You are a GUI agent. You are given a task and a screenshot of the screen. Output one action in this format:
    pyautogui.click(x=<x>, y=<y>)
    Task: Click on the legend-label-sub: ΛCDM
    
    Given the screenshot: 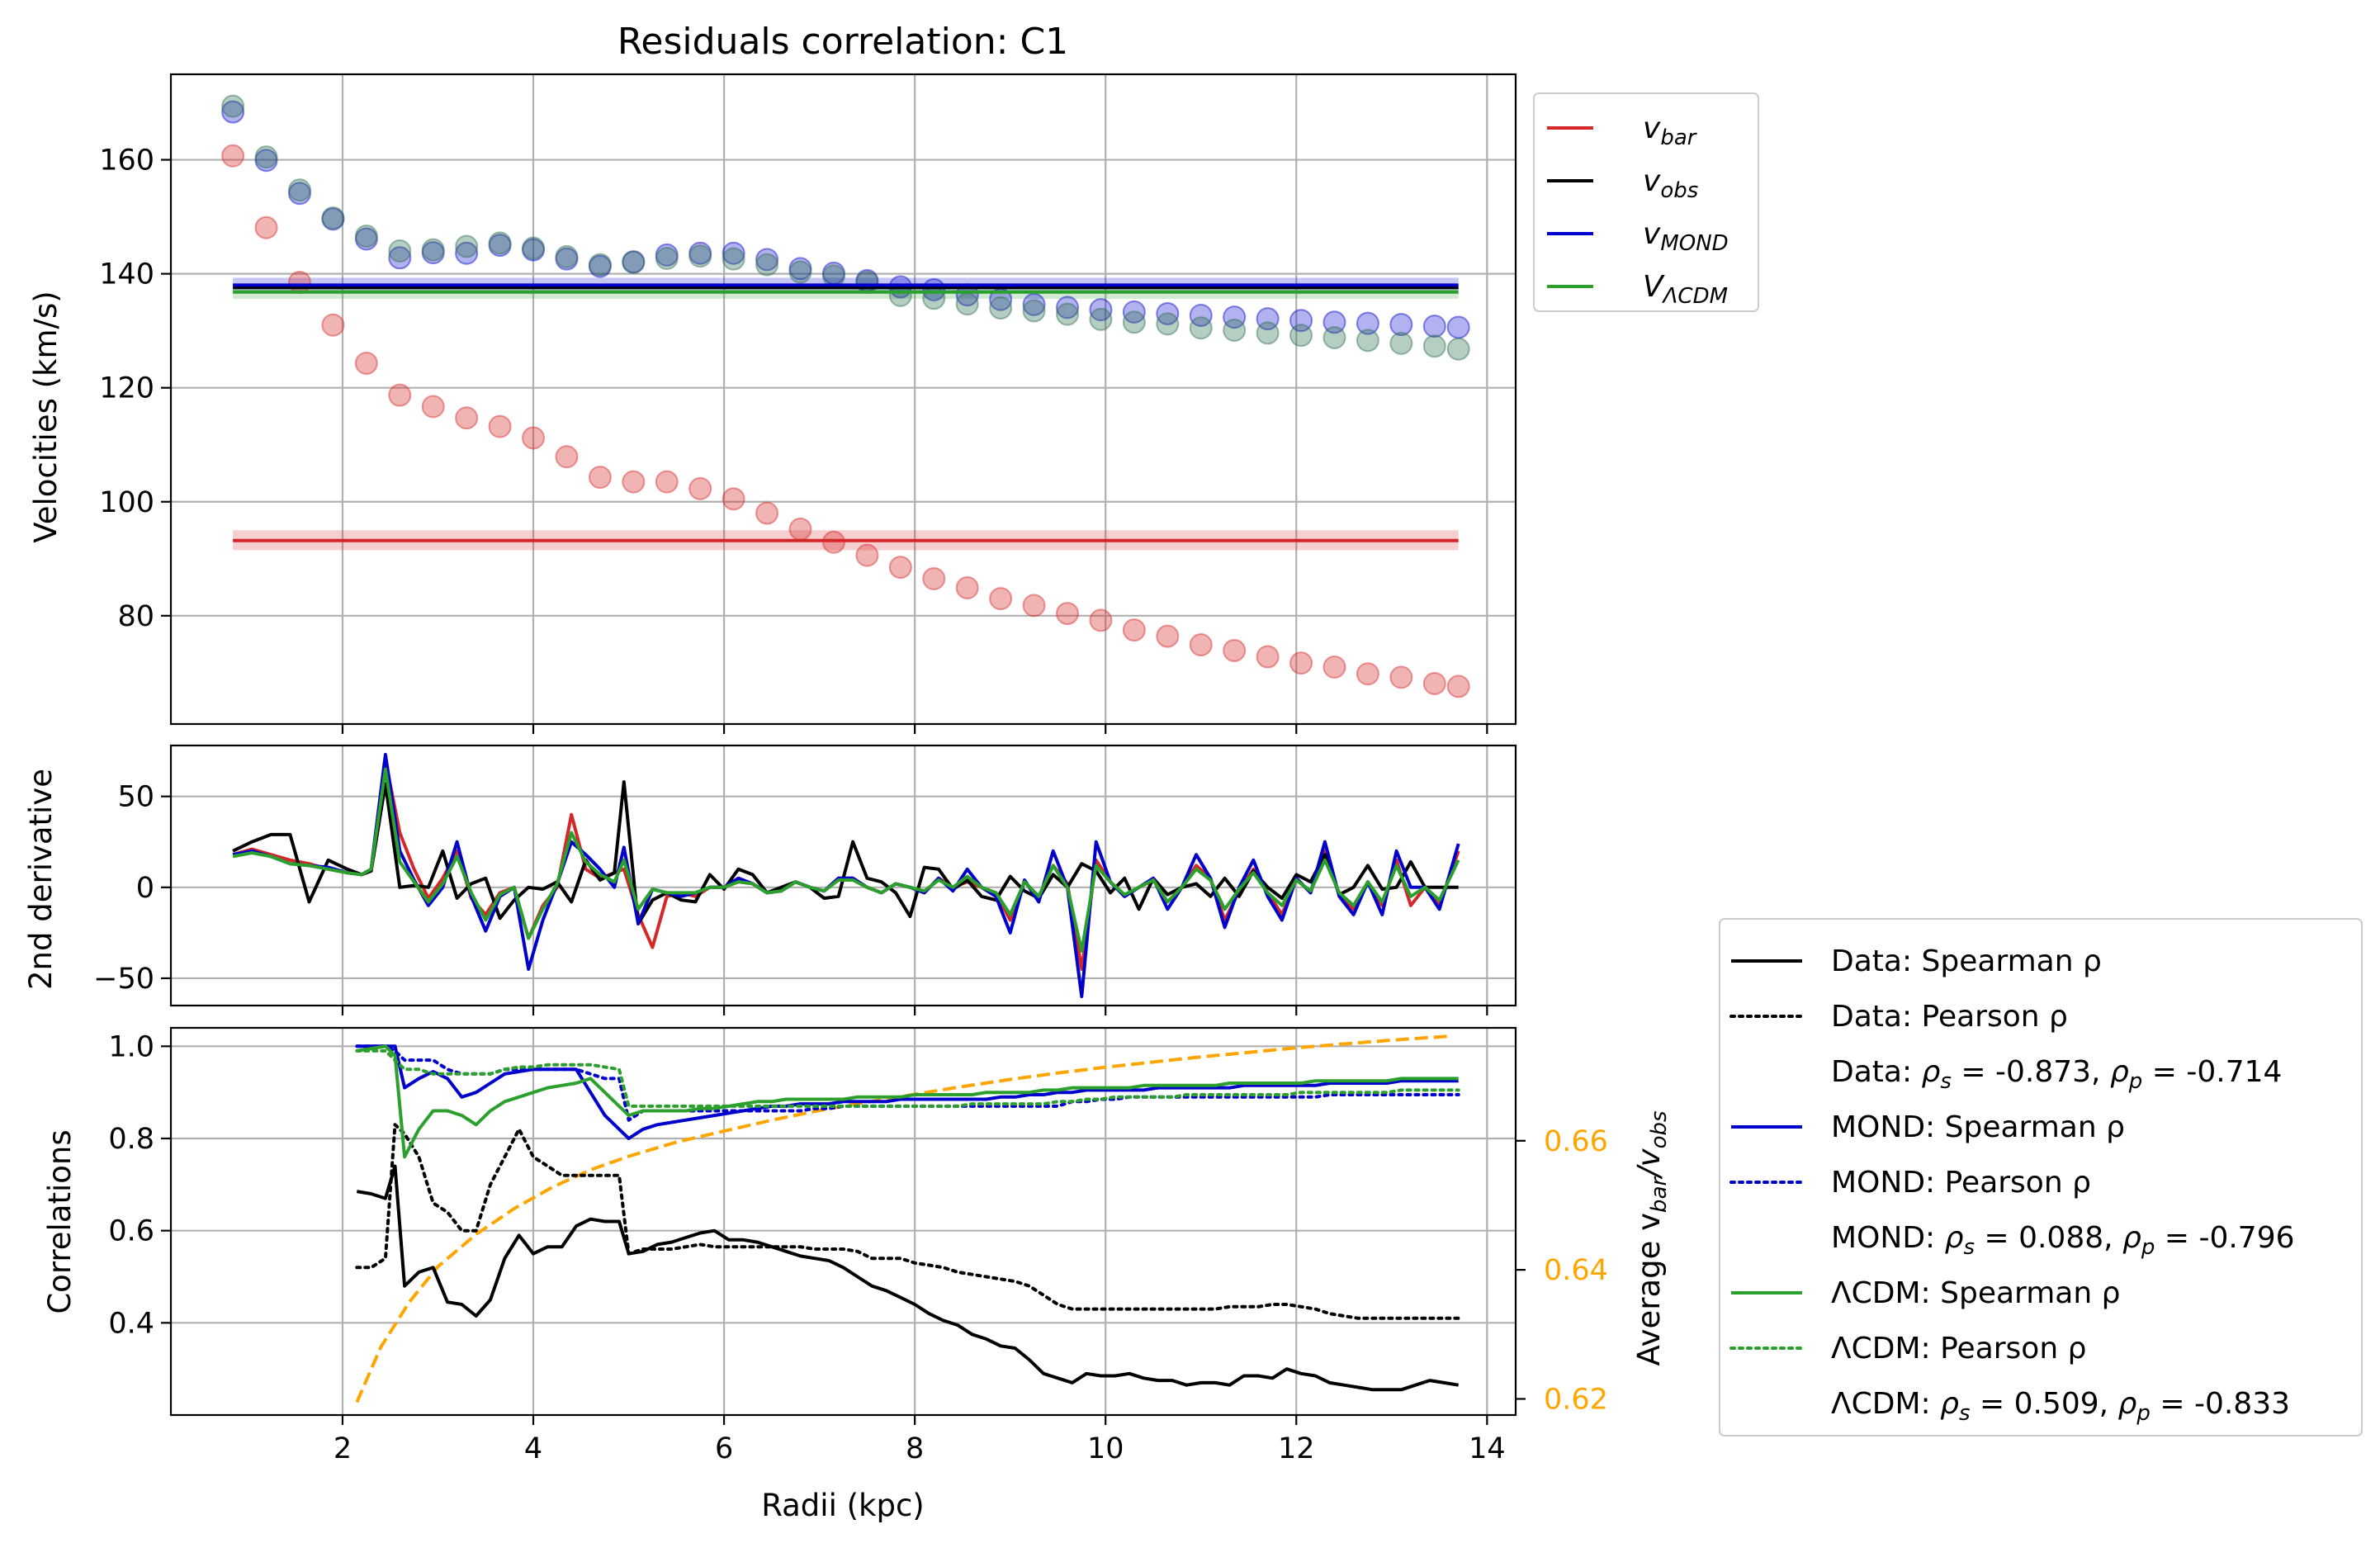 What is the action you would take?
    pyautogui.click(x=1695, y=296)
    